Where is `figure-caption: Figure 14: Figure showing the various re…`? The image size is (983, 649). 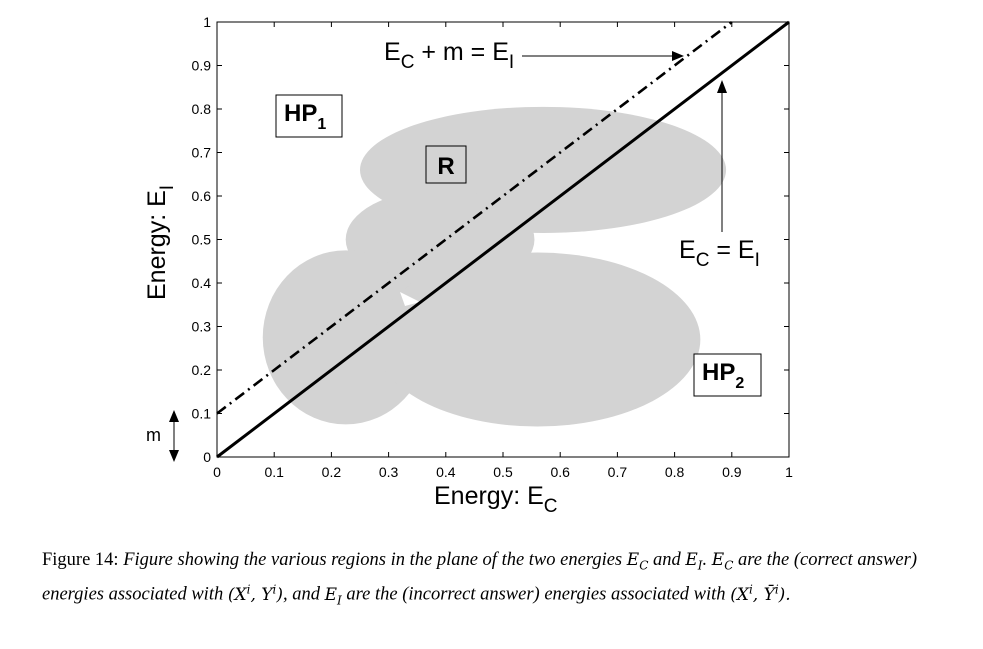
figure-caption: Figure 14: Figure showing the various re… is located at coordinates (479, 579).